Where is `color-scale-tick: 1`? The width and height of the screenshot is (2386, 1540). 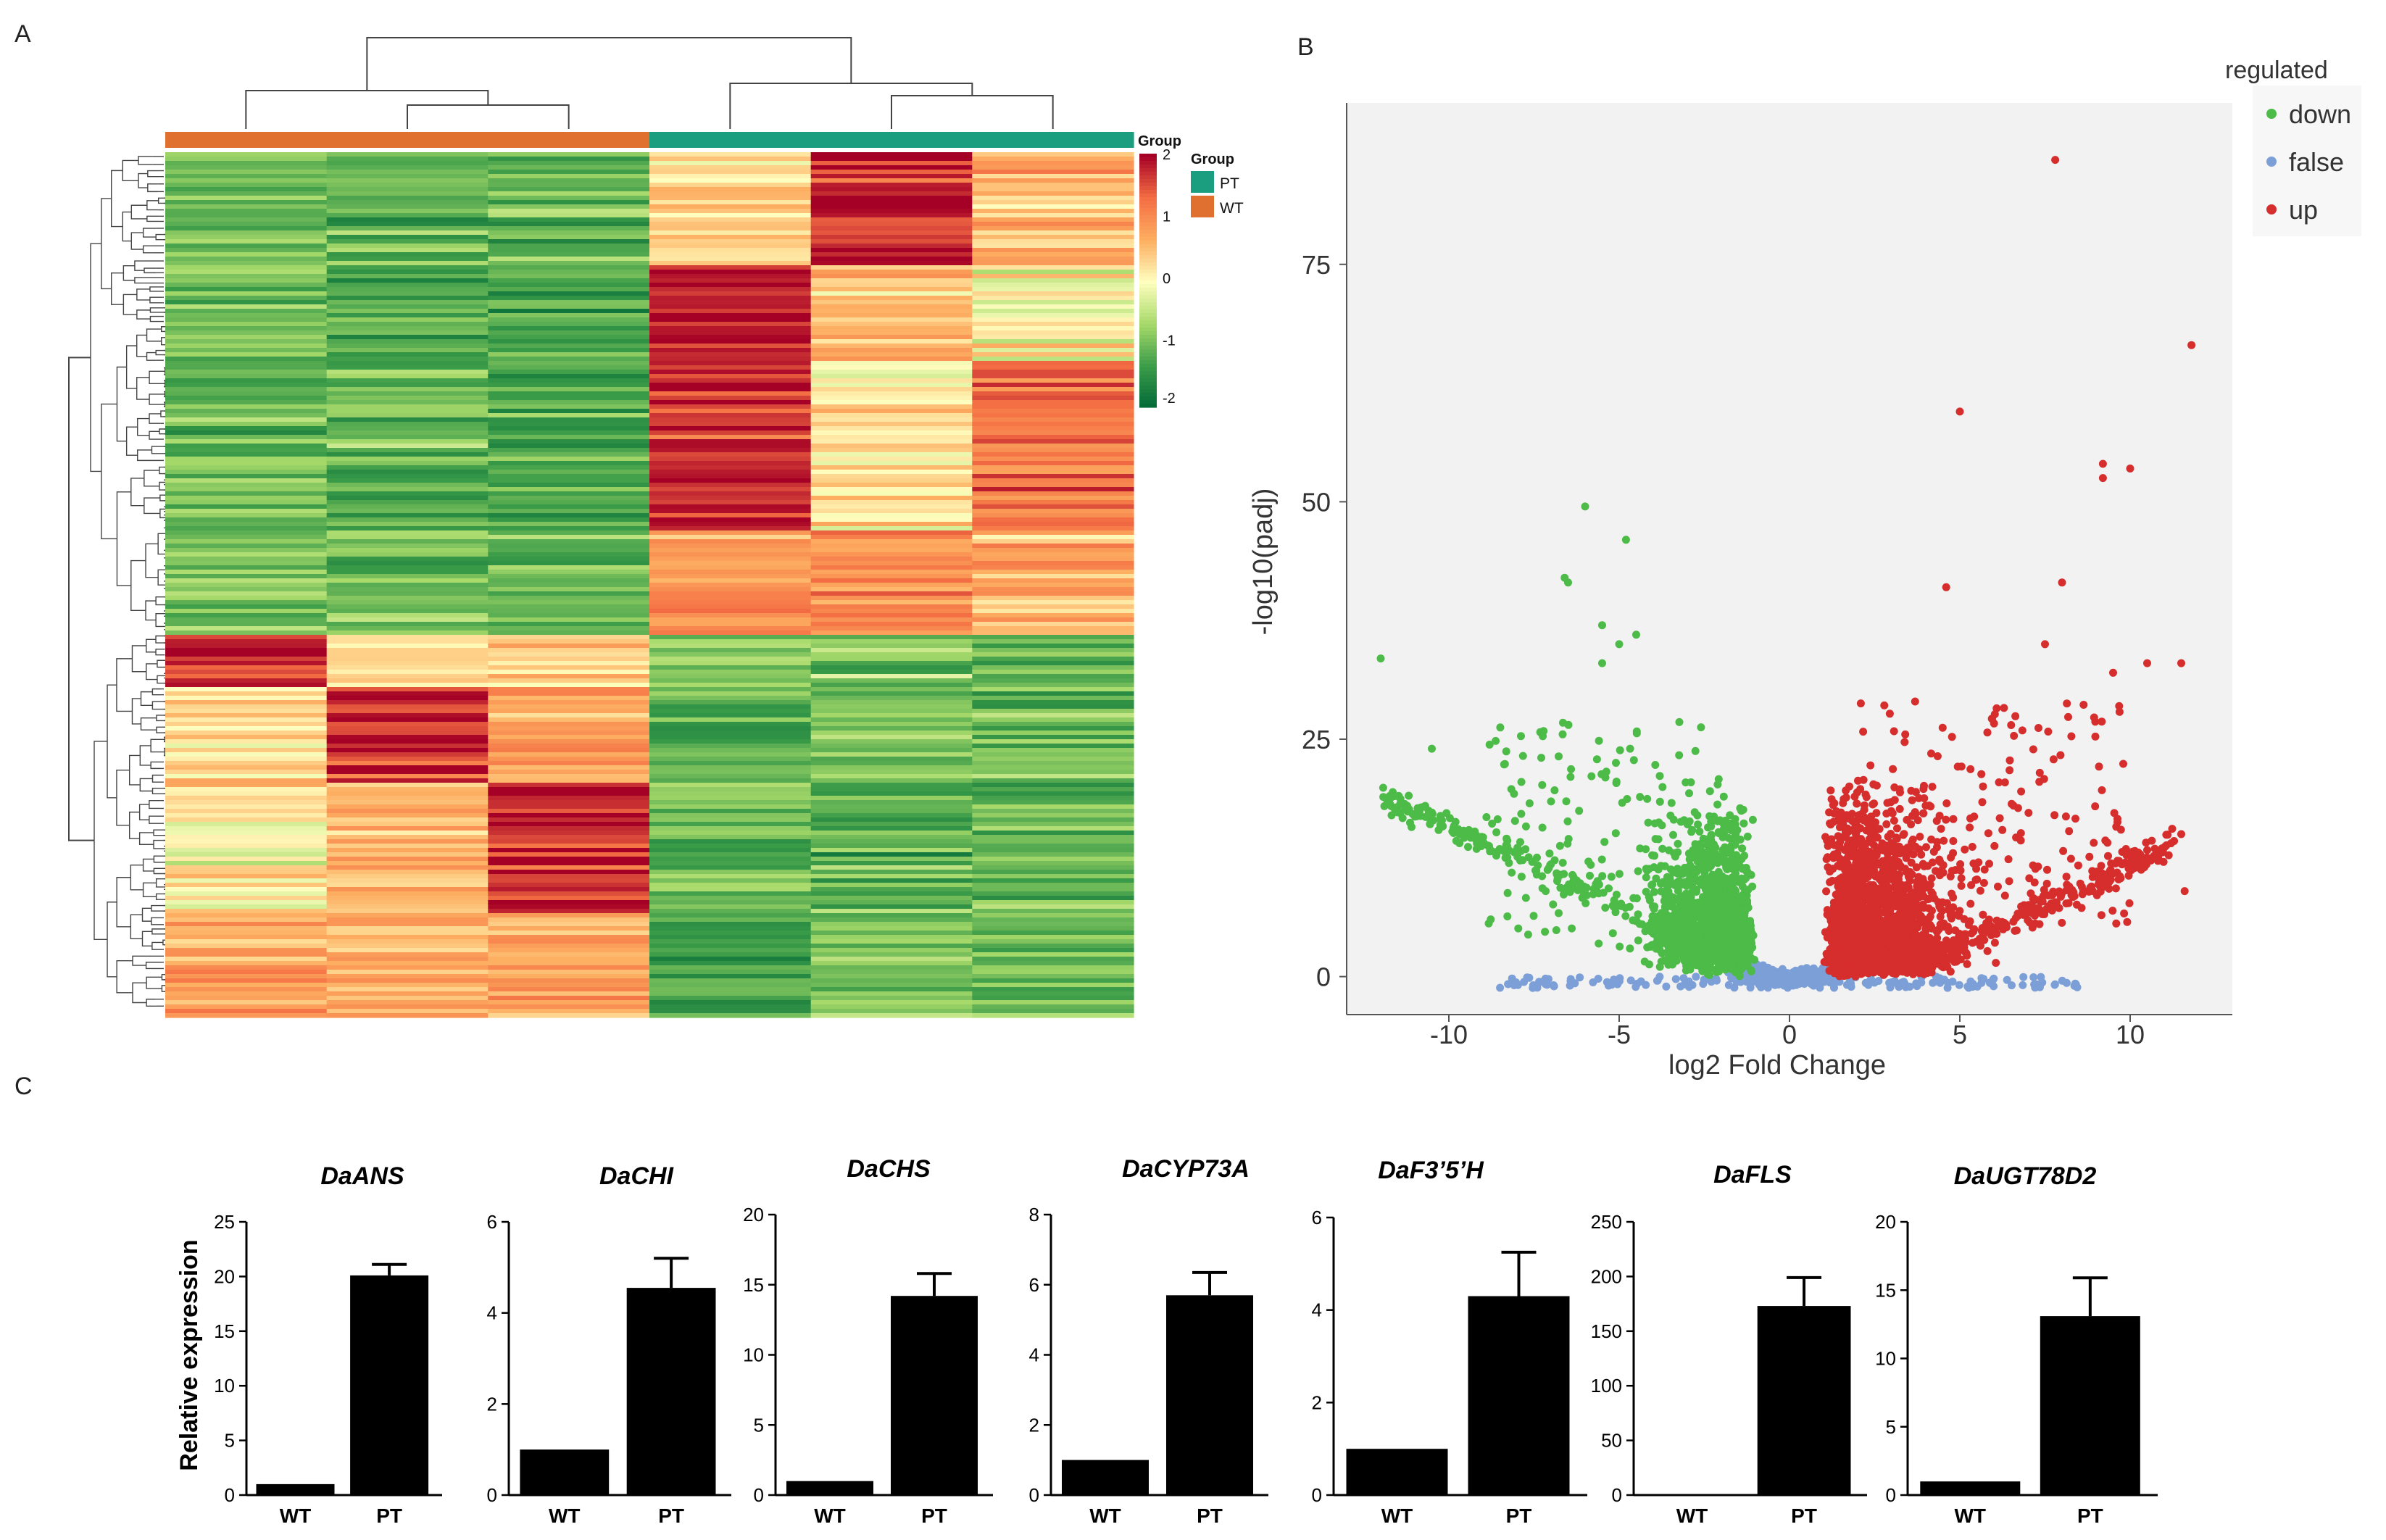 color-scale-tick: 1 is located at coordinates (1167, 217).